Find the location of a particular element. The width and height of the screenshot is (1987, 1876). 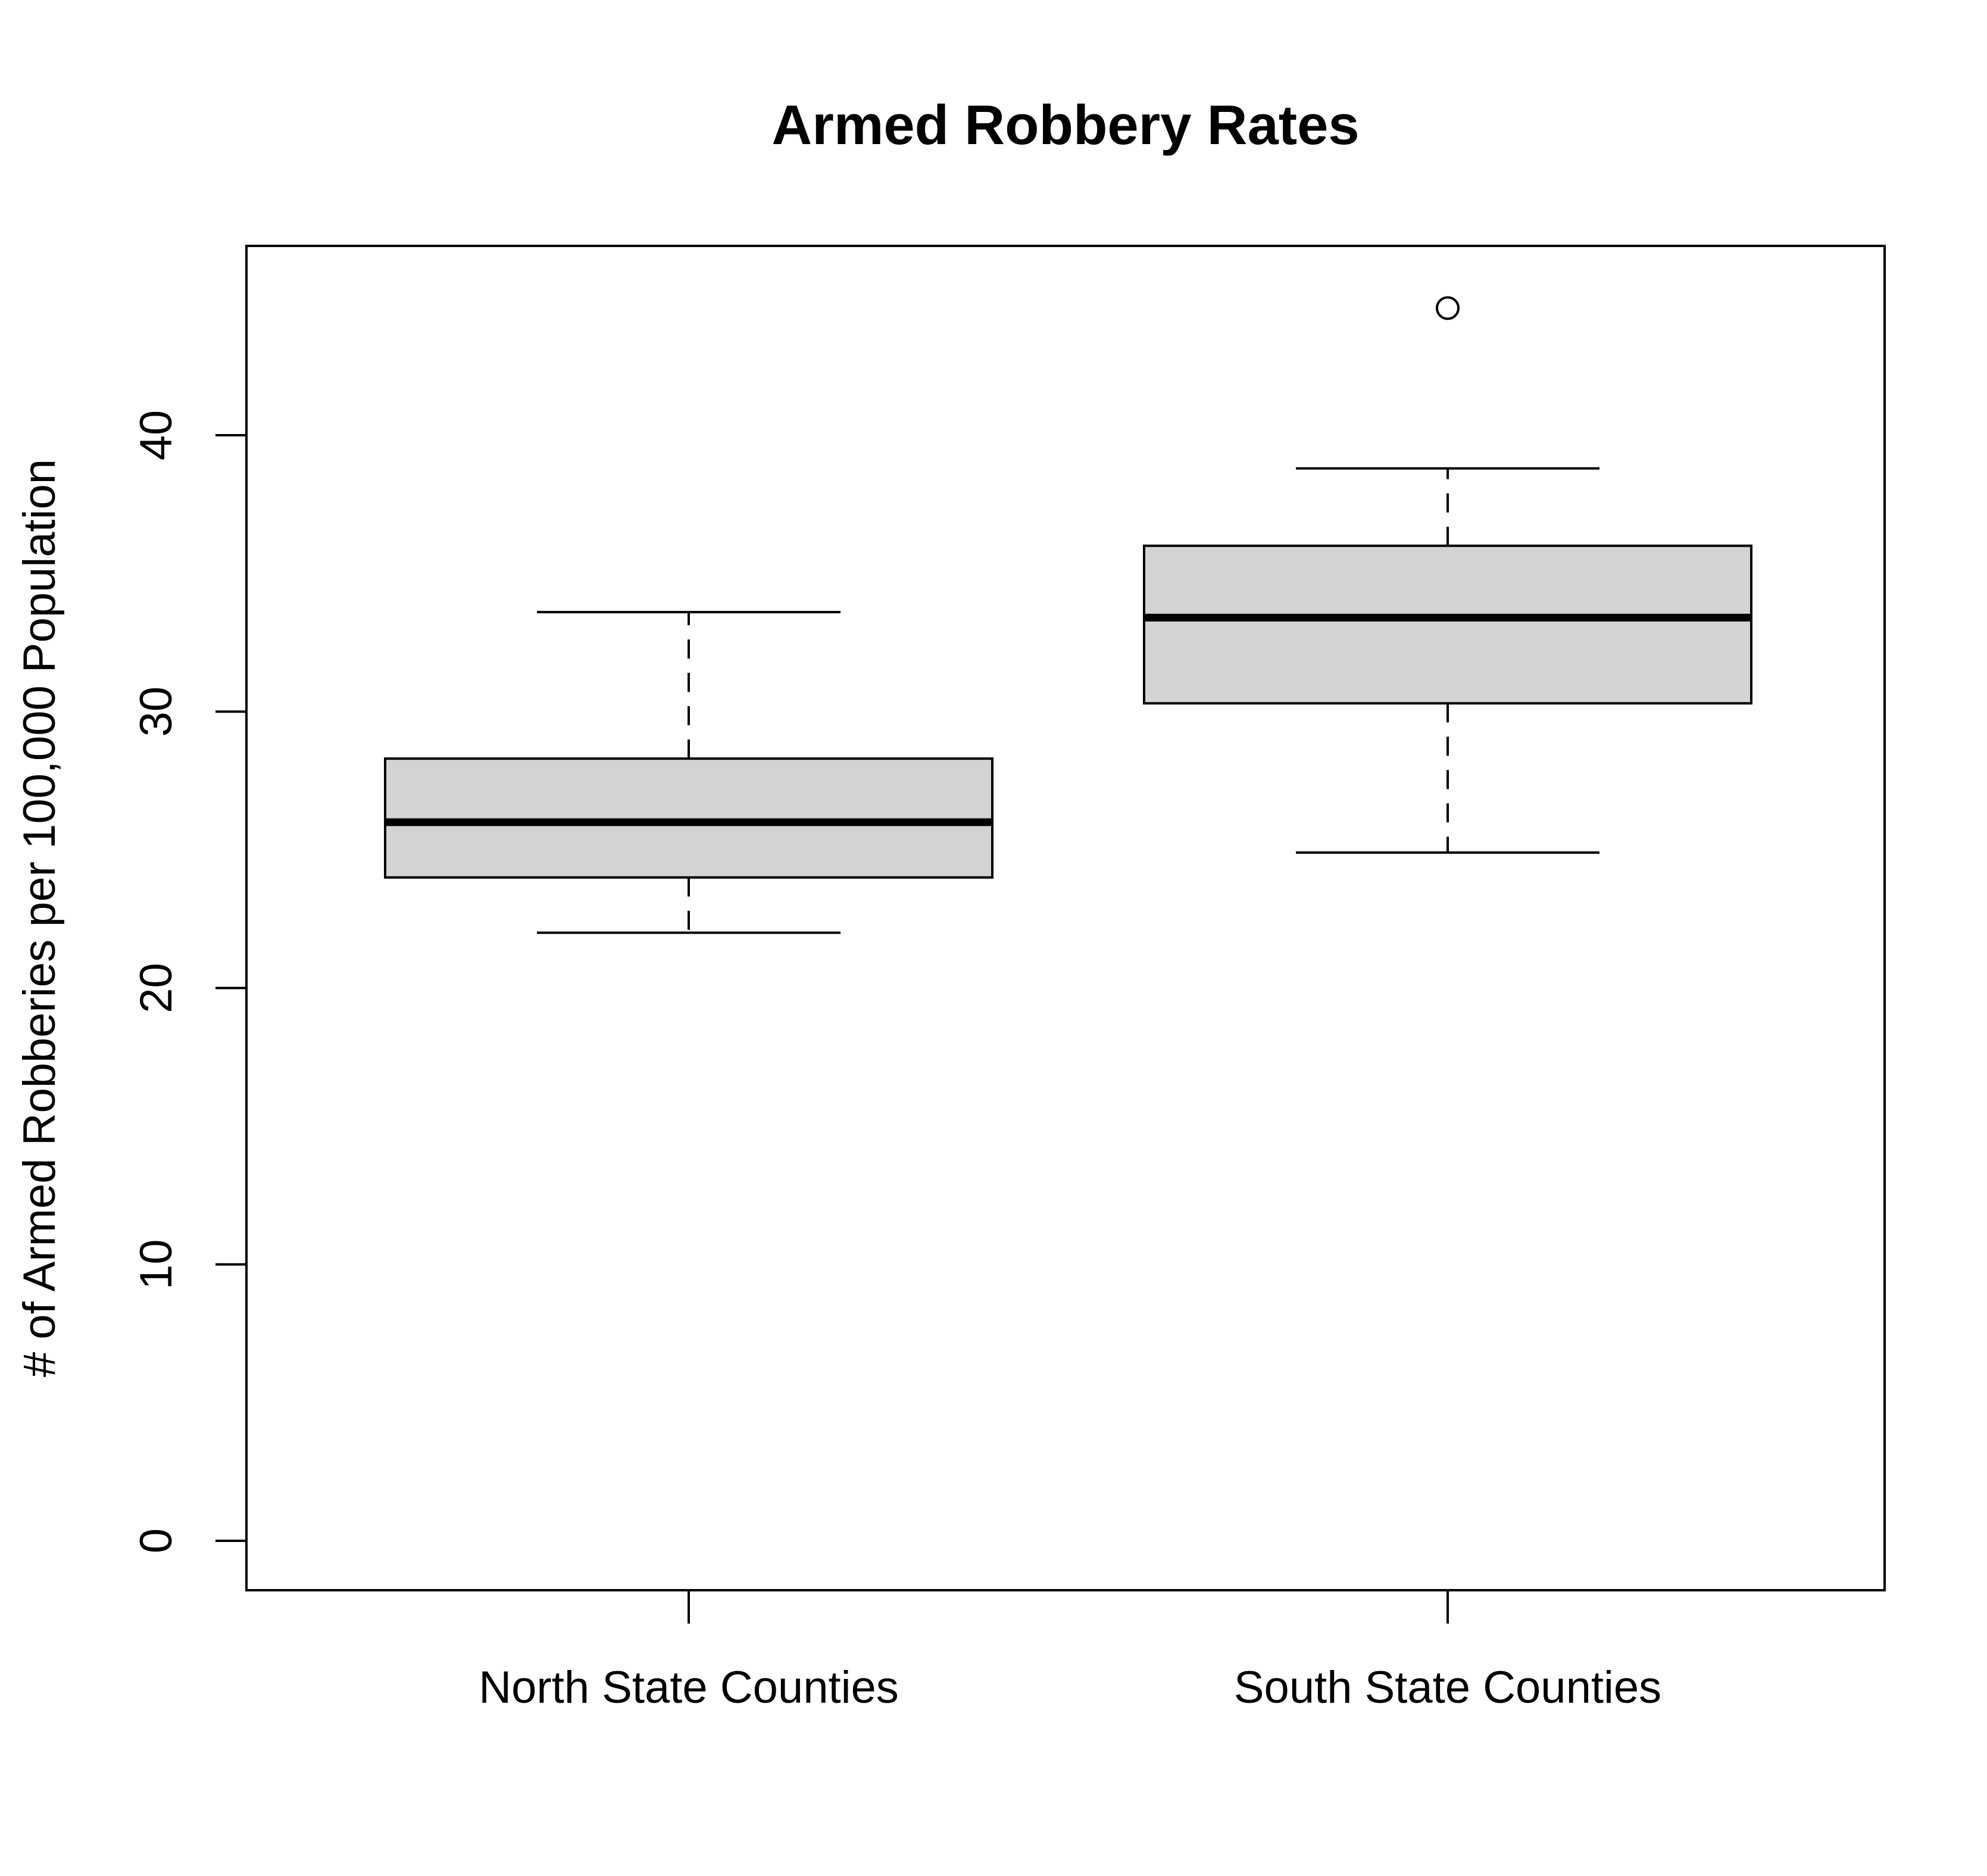

x-tick-label: North State Counties is located at coordinates (689, 1687).